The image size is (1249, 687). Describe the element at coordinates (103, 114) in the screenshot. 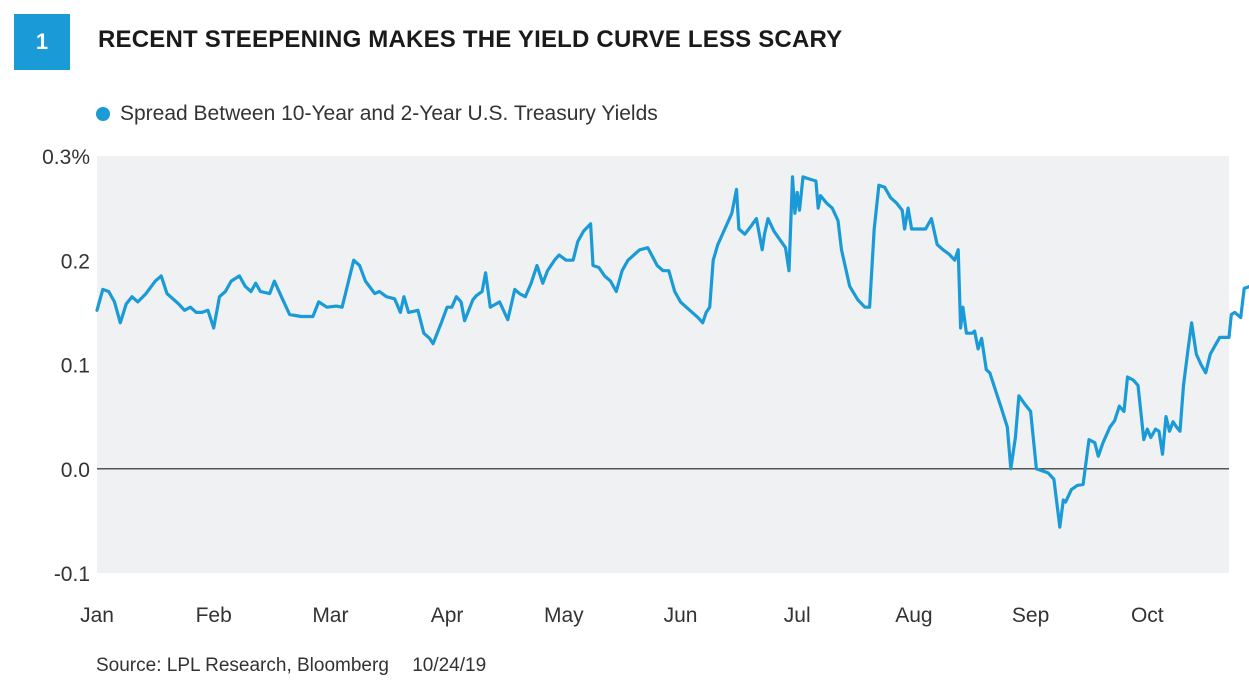

I see `legend-dot-icon` at that location.